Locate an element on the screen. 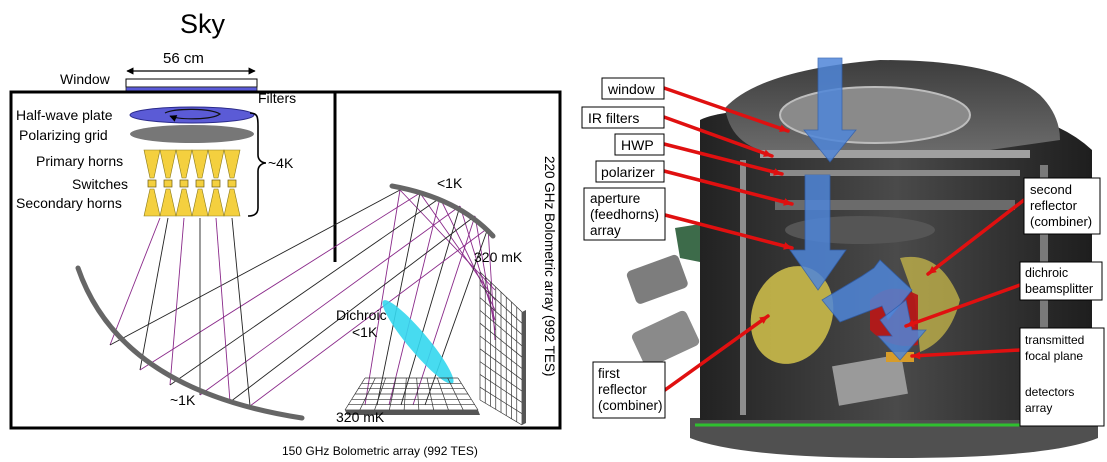 Image resolution: width=1107 pixels, height=462 pixels. pointer-window-head is located at coordinates (783, 128).